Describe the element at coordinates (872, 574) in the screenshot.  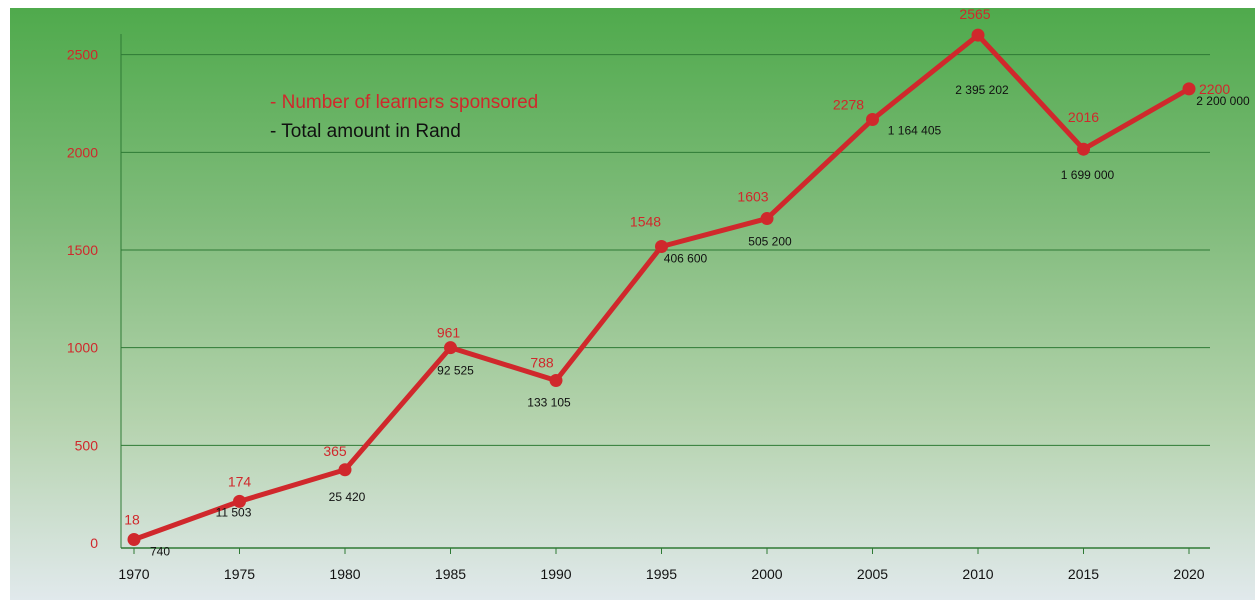
I see `x-tick-label: 2005` at that location.